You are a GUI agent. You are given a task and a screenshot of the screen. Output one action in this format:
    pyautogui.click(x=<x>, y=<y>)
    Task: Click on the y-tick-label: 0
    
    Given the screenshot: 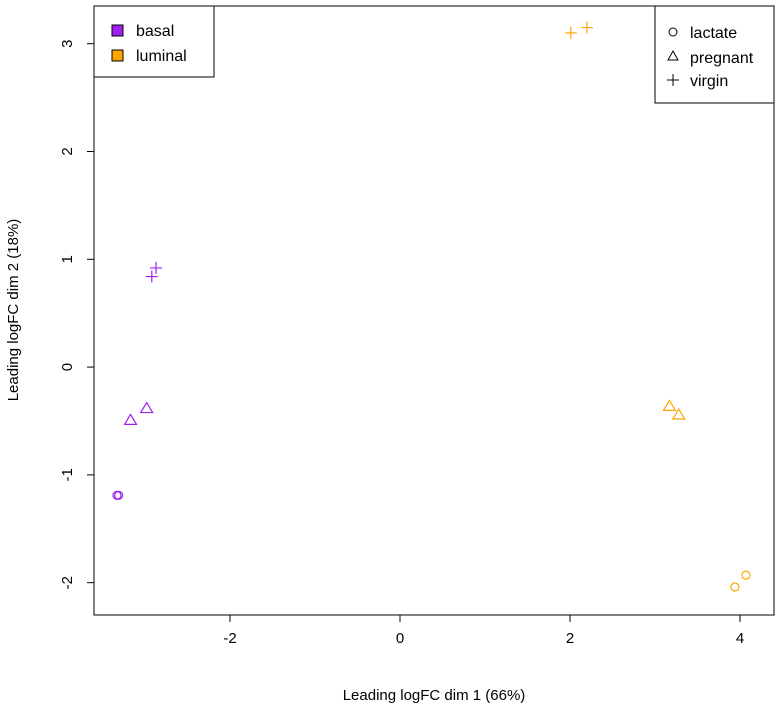 What is the action you would take?
    pyautogui.click(x=67, y=367)
    